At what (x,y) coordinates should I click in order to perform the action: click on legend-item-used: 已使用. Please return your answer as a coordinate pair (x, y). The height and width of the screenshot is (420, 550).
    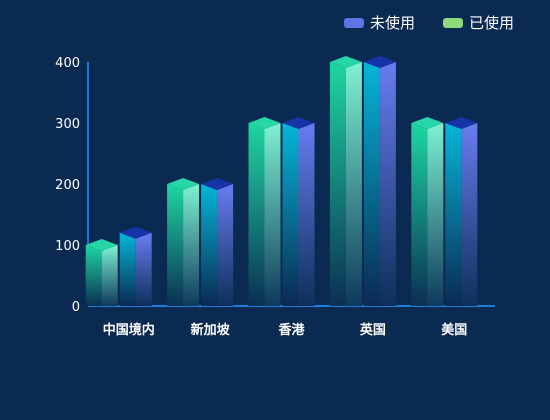
    Looking at the image, I should click on (478, 22).